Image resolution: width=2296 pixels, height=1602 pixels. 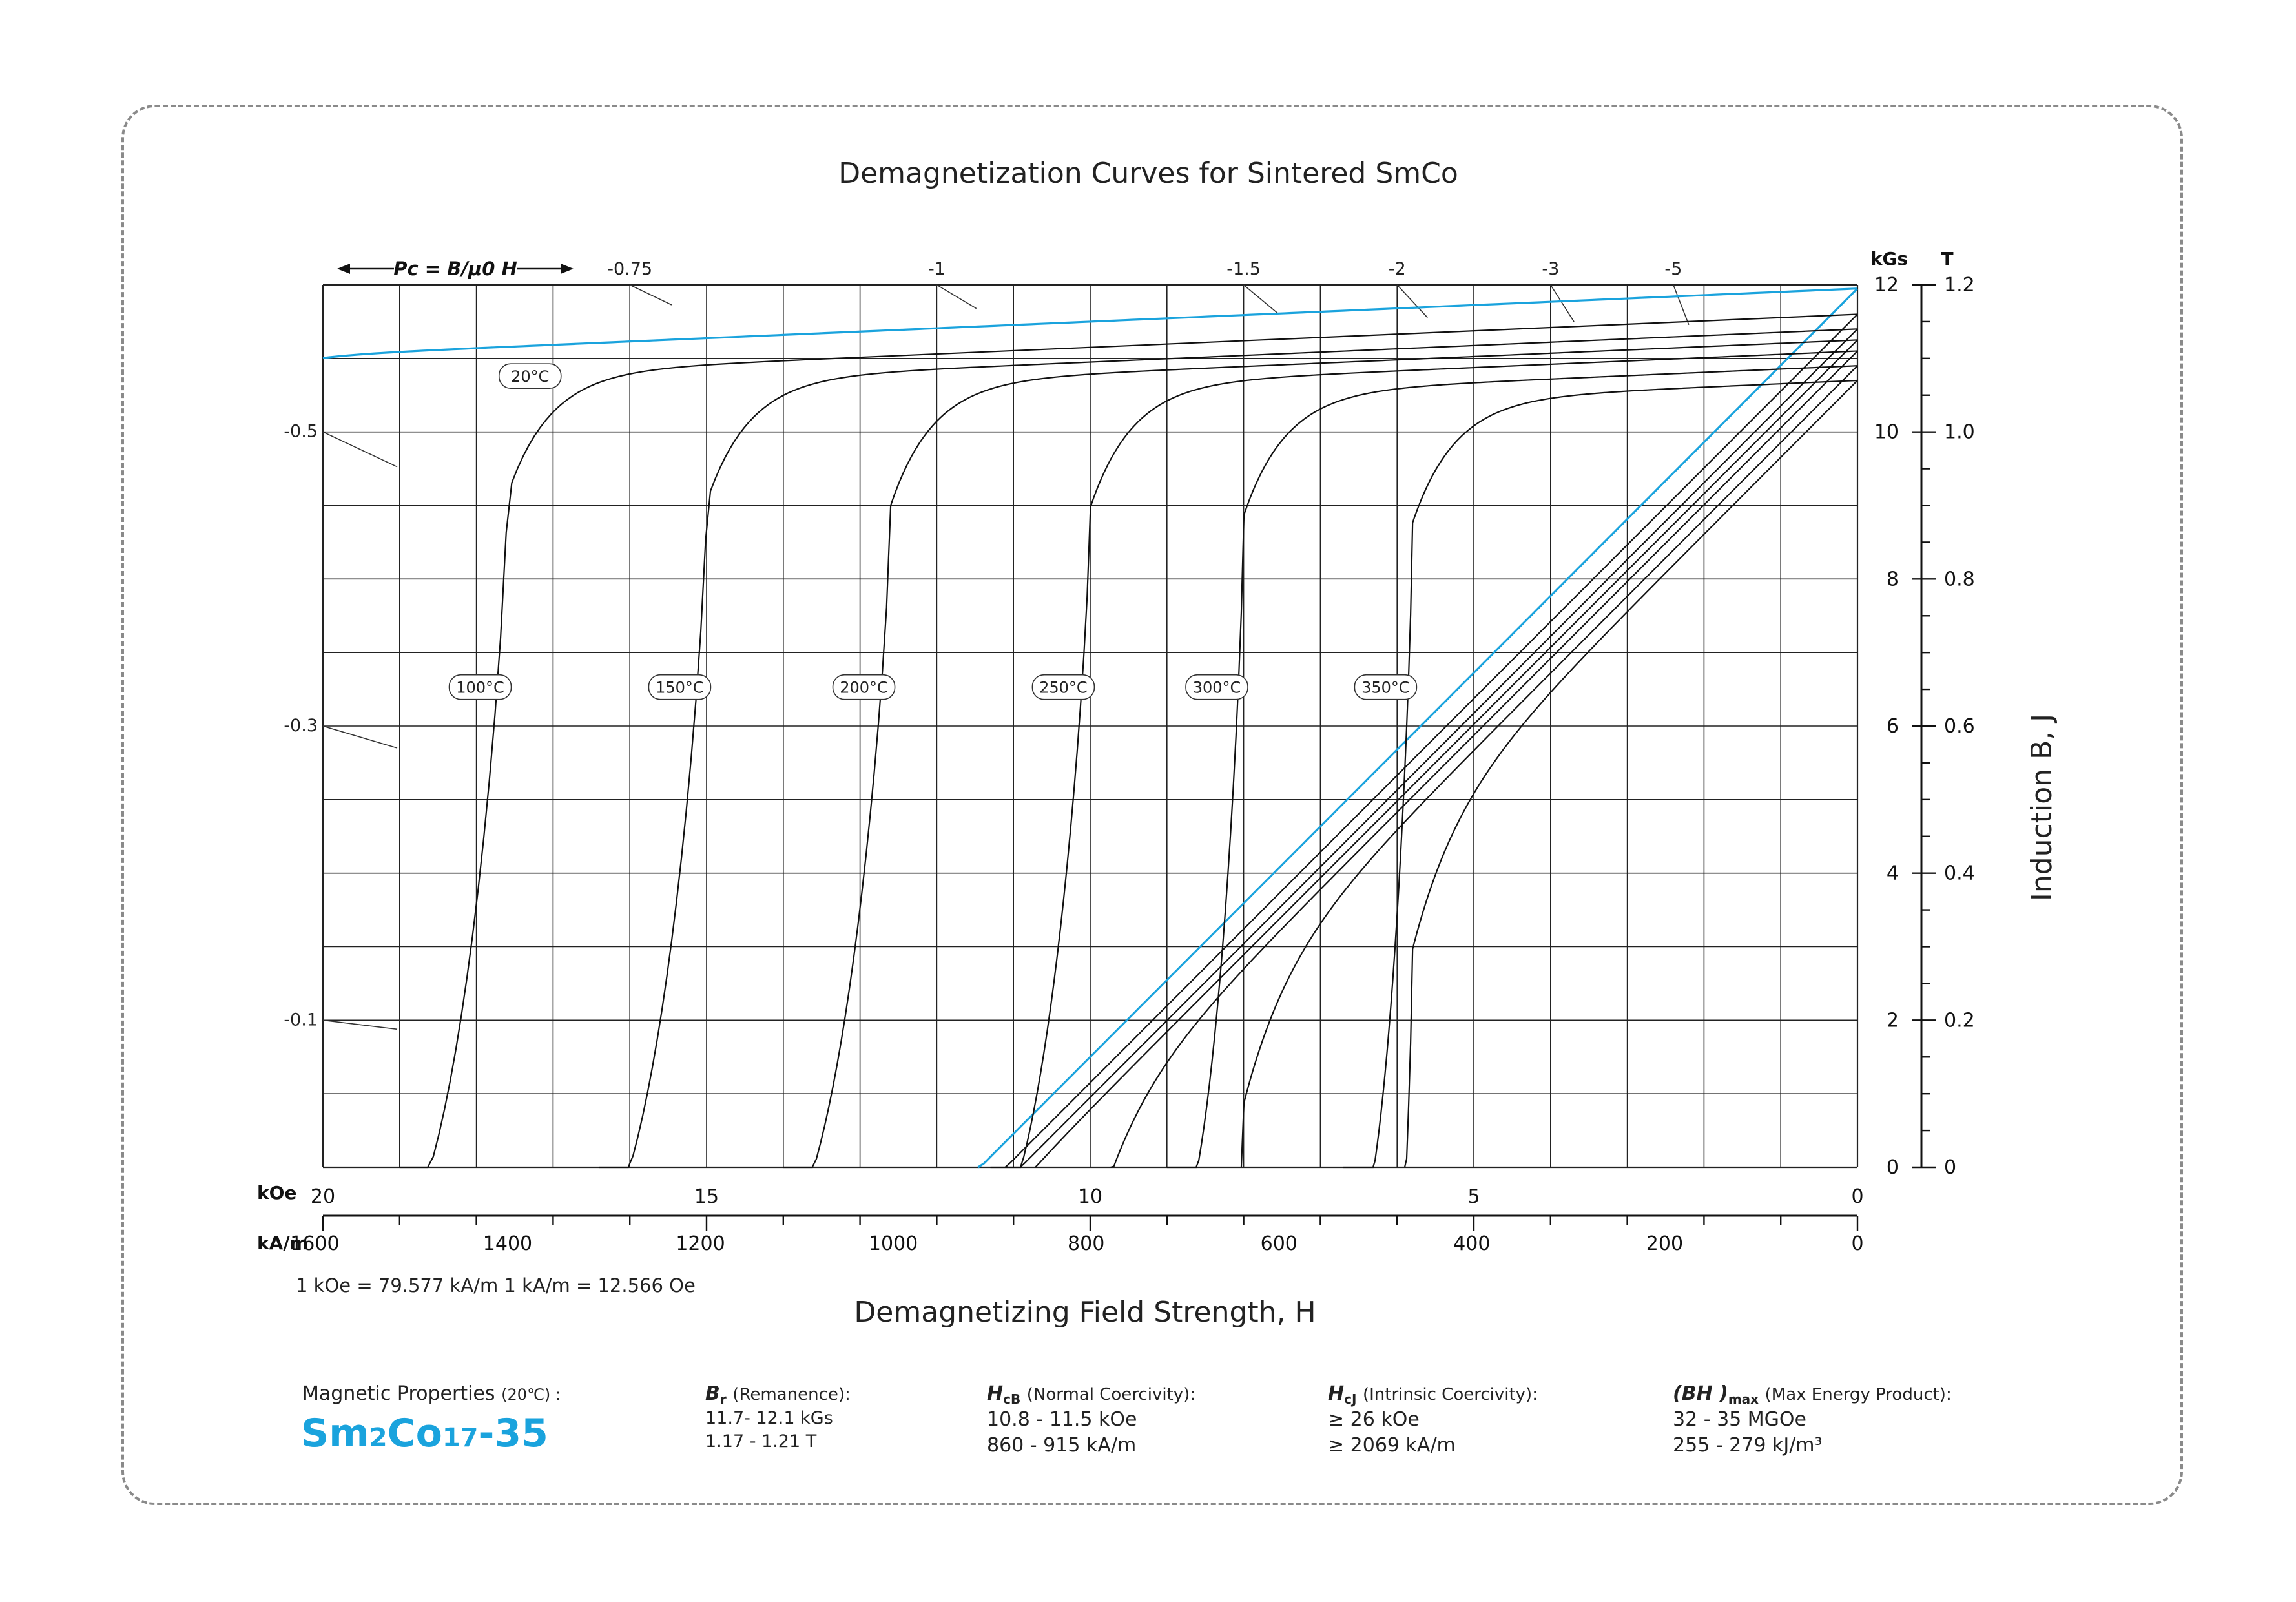 I want to click on y-tick-label-t: 0, so click(x=1950, y=1167).